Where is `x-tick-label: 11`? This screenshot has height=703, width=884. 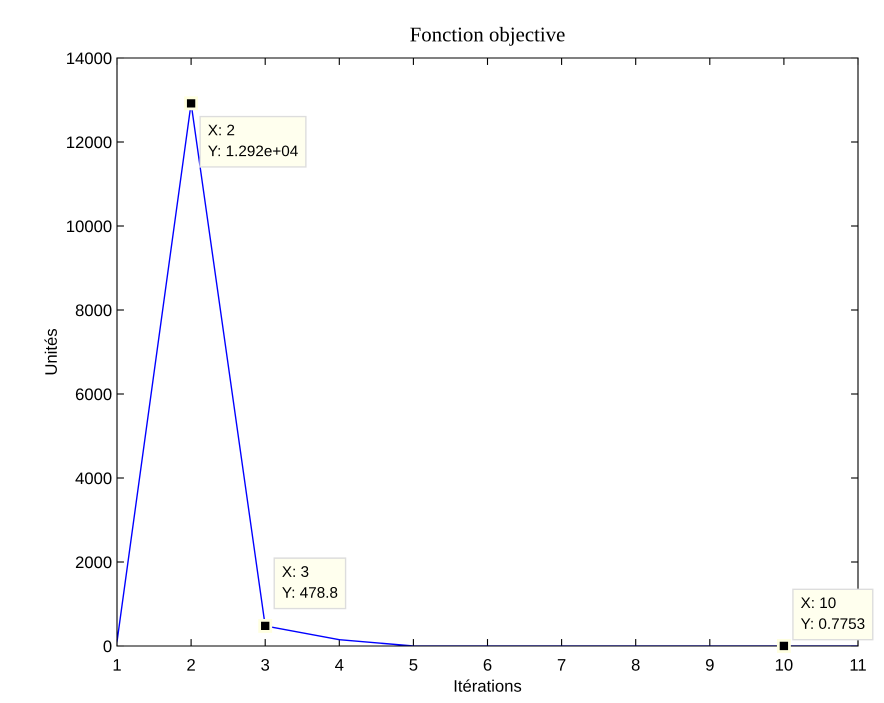 x-tick-label: 11 is located at coordinates (858, 665).